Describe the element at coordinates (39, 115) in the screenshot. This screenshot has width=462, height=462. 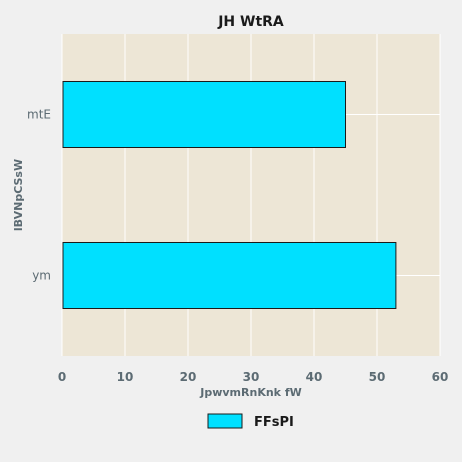
I see `y-tick-label: mtE` at that location.